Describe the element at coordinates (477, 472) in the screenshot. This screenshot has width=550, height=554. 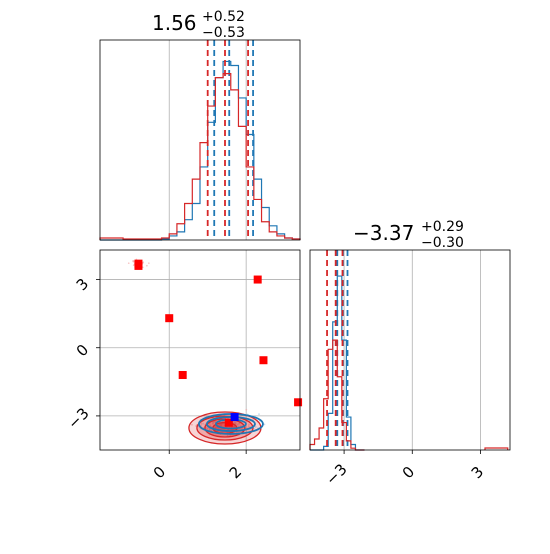
I see `p2-xtick-3: 3` at that location.